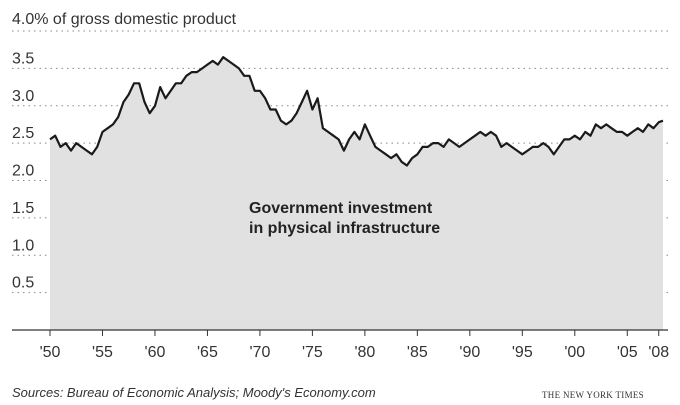  I want to click on y-tick-label: 2.5, so click(23, 133).